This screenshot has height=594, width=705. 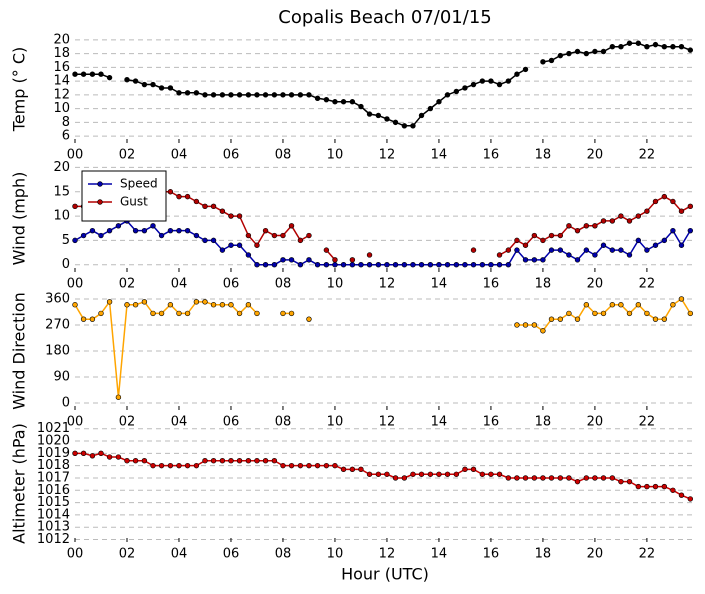 What do you see at coordinates (439, 284) in the screenshot?
I see `x-tick-label: 14` at bounding box center [439, 284].